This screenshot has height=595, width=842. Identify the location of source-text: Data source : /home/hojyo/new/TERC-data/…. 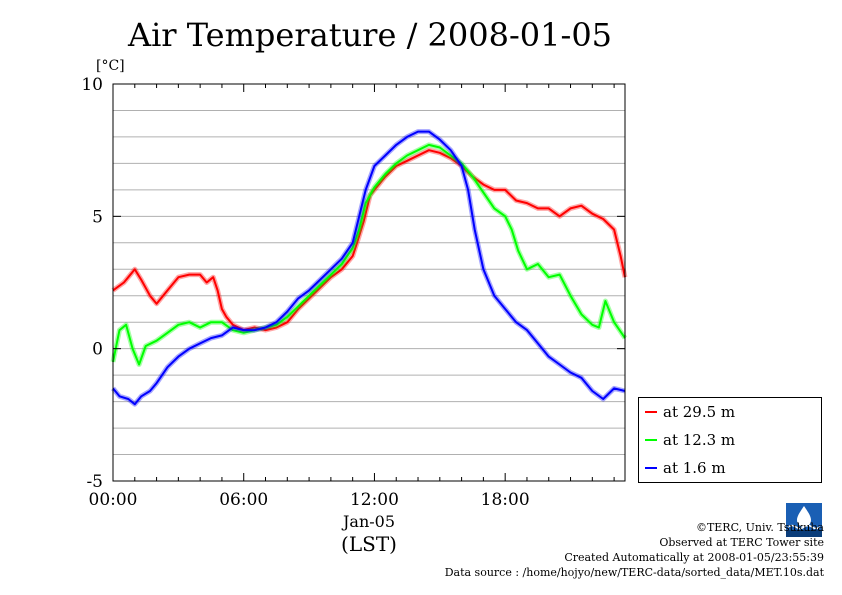
(634, 572).